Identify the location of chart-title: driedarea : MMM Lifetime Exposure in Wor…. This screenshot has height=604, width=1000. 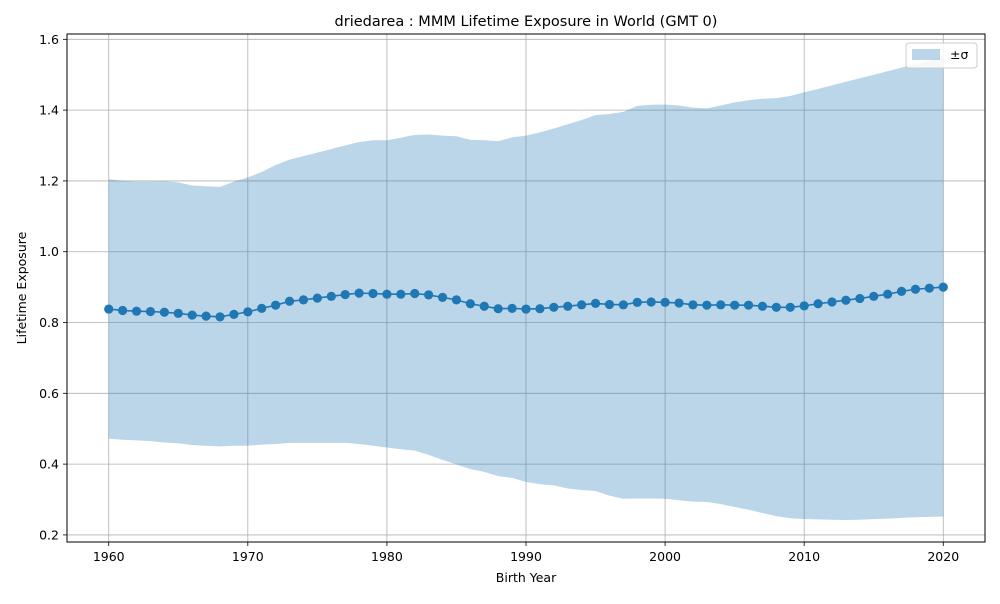
(526, 22).